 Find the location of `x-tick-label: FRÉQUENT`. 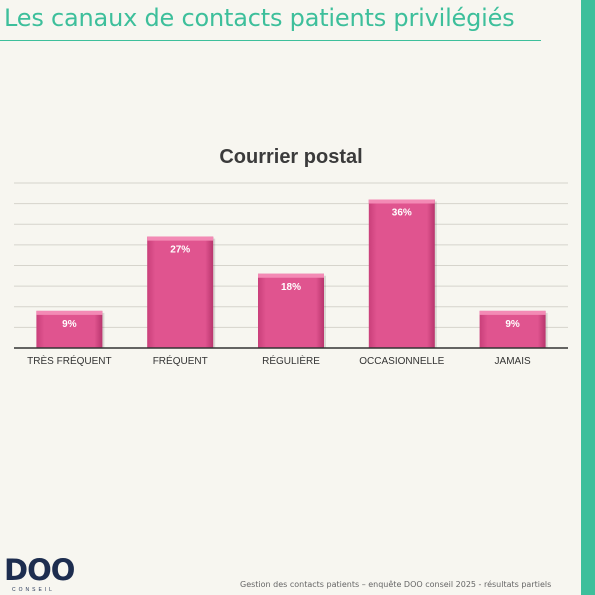

x-tick-label: FRÉQUENT is located at coordinates (180, 360).